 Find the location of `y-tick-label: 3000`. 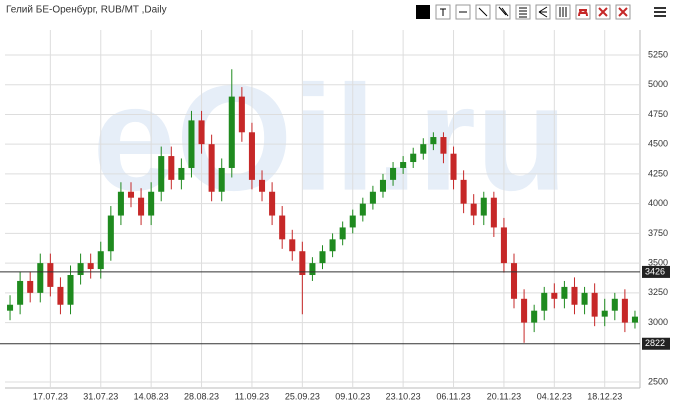

y-tick-label: 3000 is located at coordinates (658, 322).